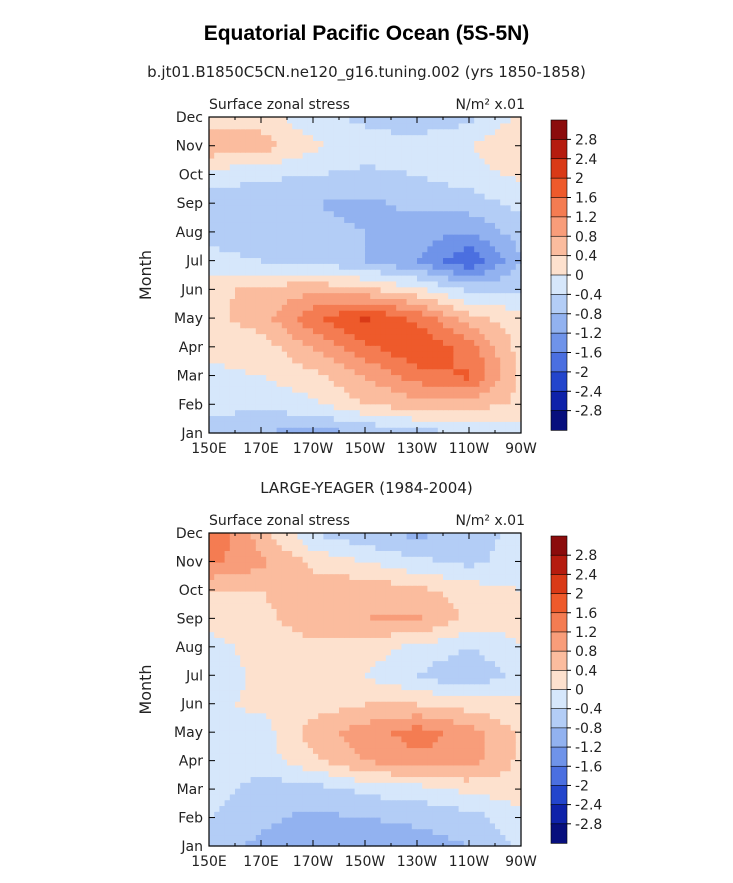 This screenshot has width=733, height=883. Describe the element at coordinates (279, 105) in the screenshot. I see `plot-label: Surface zonal stress` at that location.